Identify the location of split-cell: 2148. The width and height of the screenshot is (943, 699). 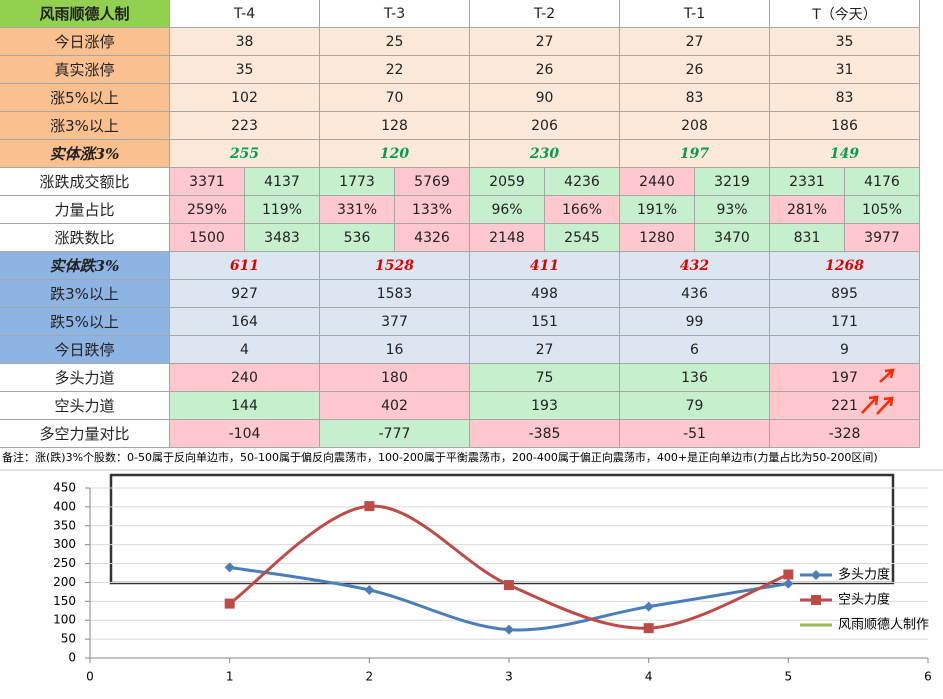
(507, 238).